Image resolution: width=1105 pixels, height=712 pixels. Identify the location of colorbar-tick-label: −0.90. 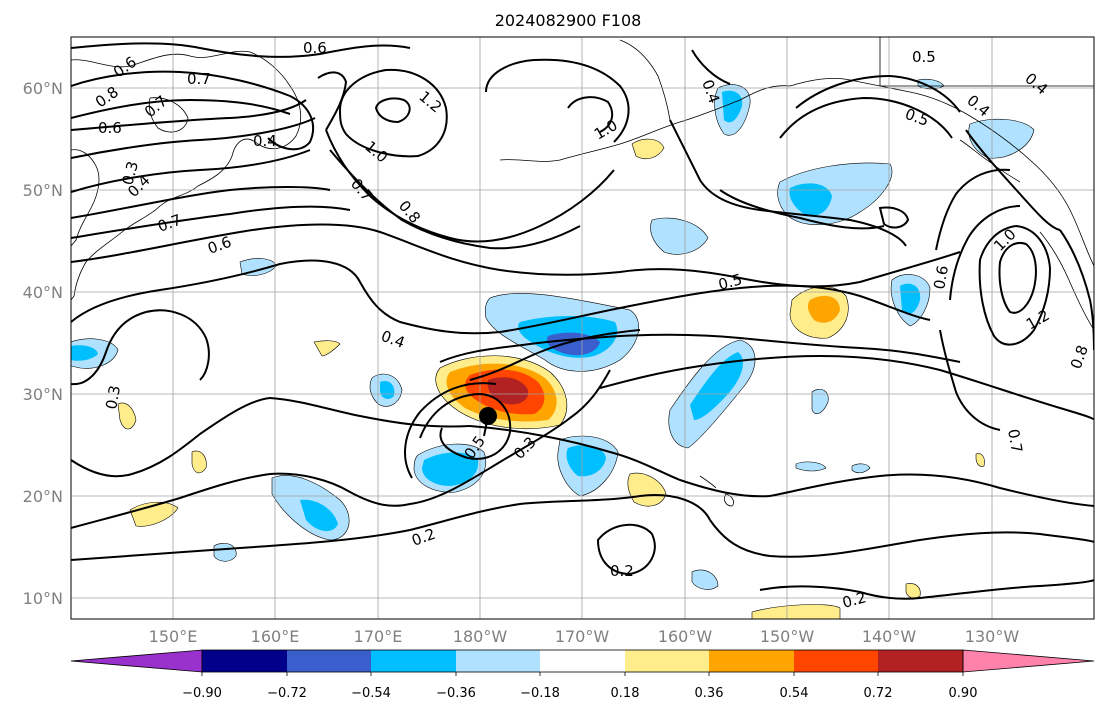
(202, 693).